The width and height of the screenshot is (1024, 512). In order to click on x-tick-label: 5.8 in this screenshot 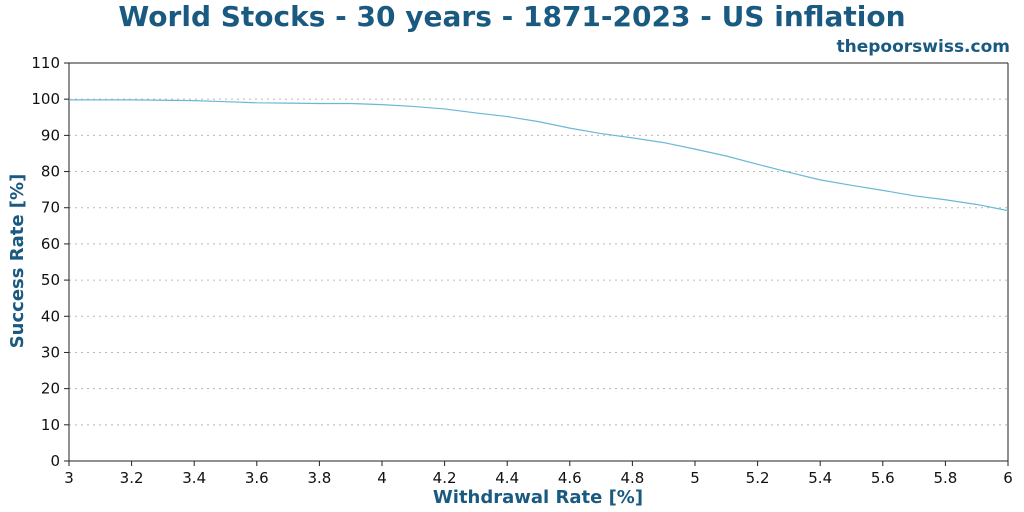, I will do `click(945, 478)`.